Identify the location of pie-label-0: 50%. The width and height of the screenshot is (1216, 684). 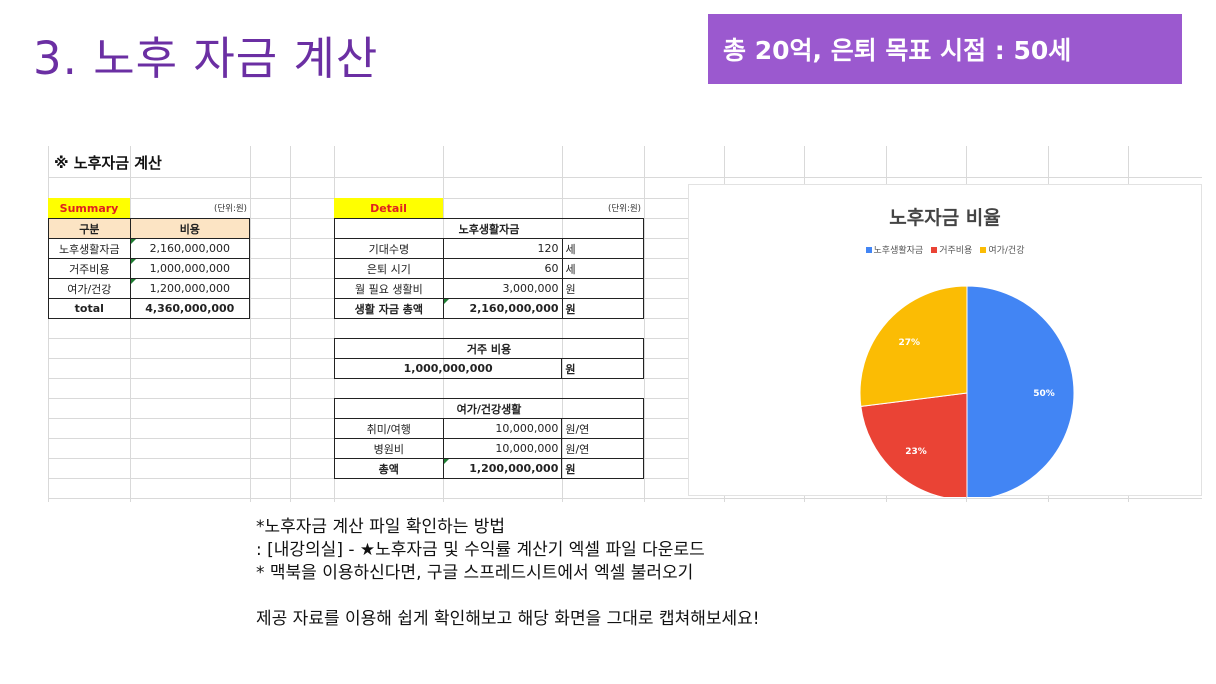
(1044, 394).